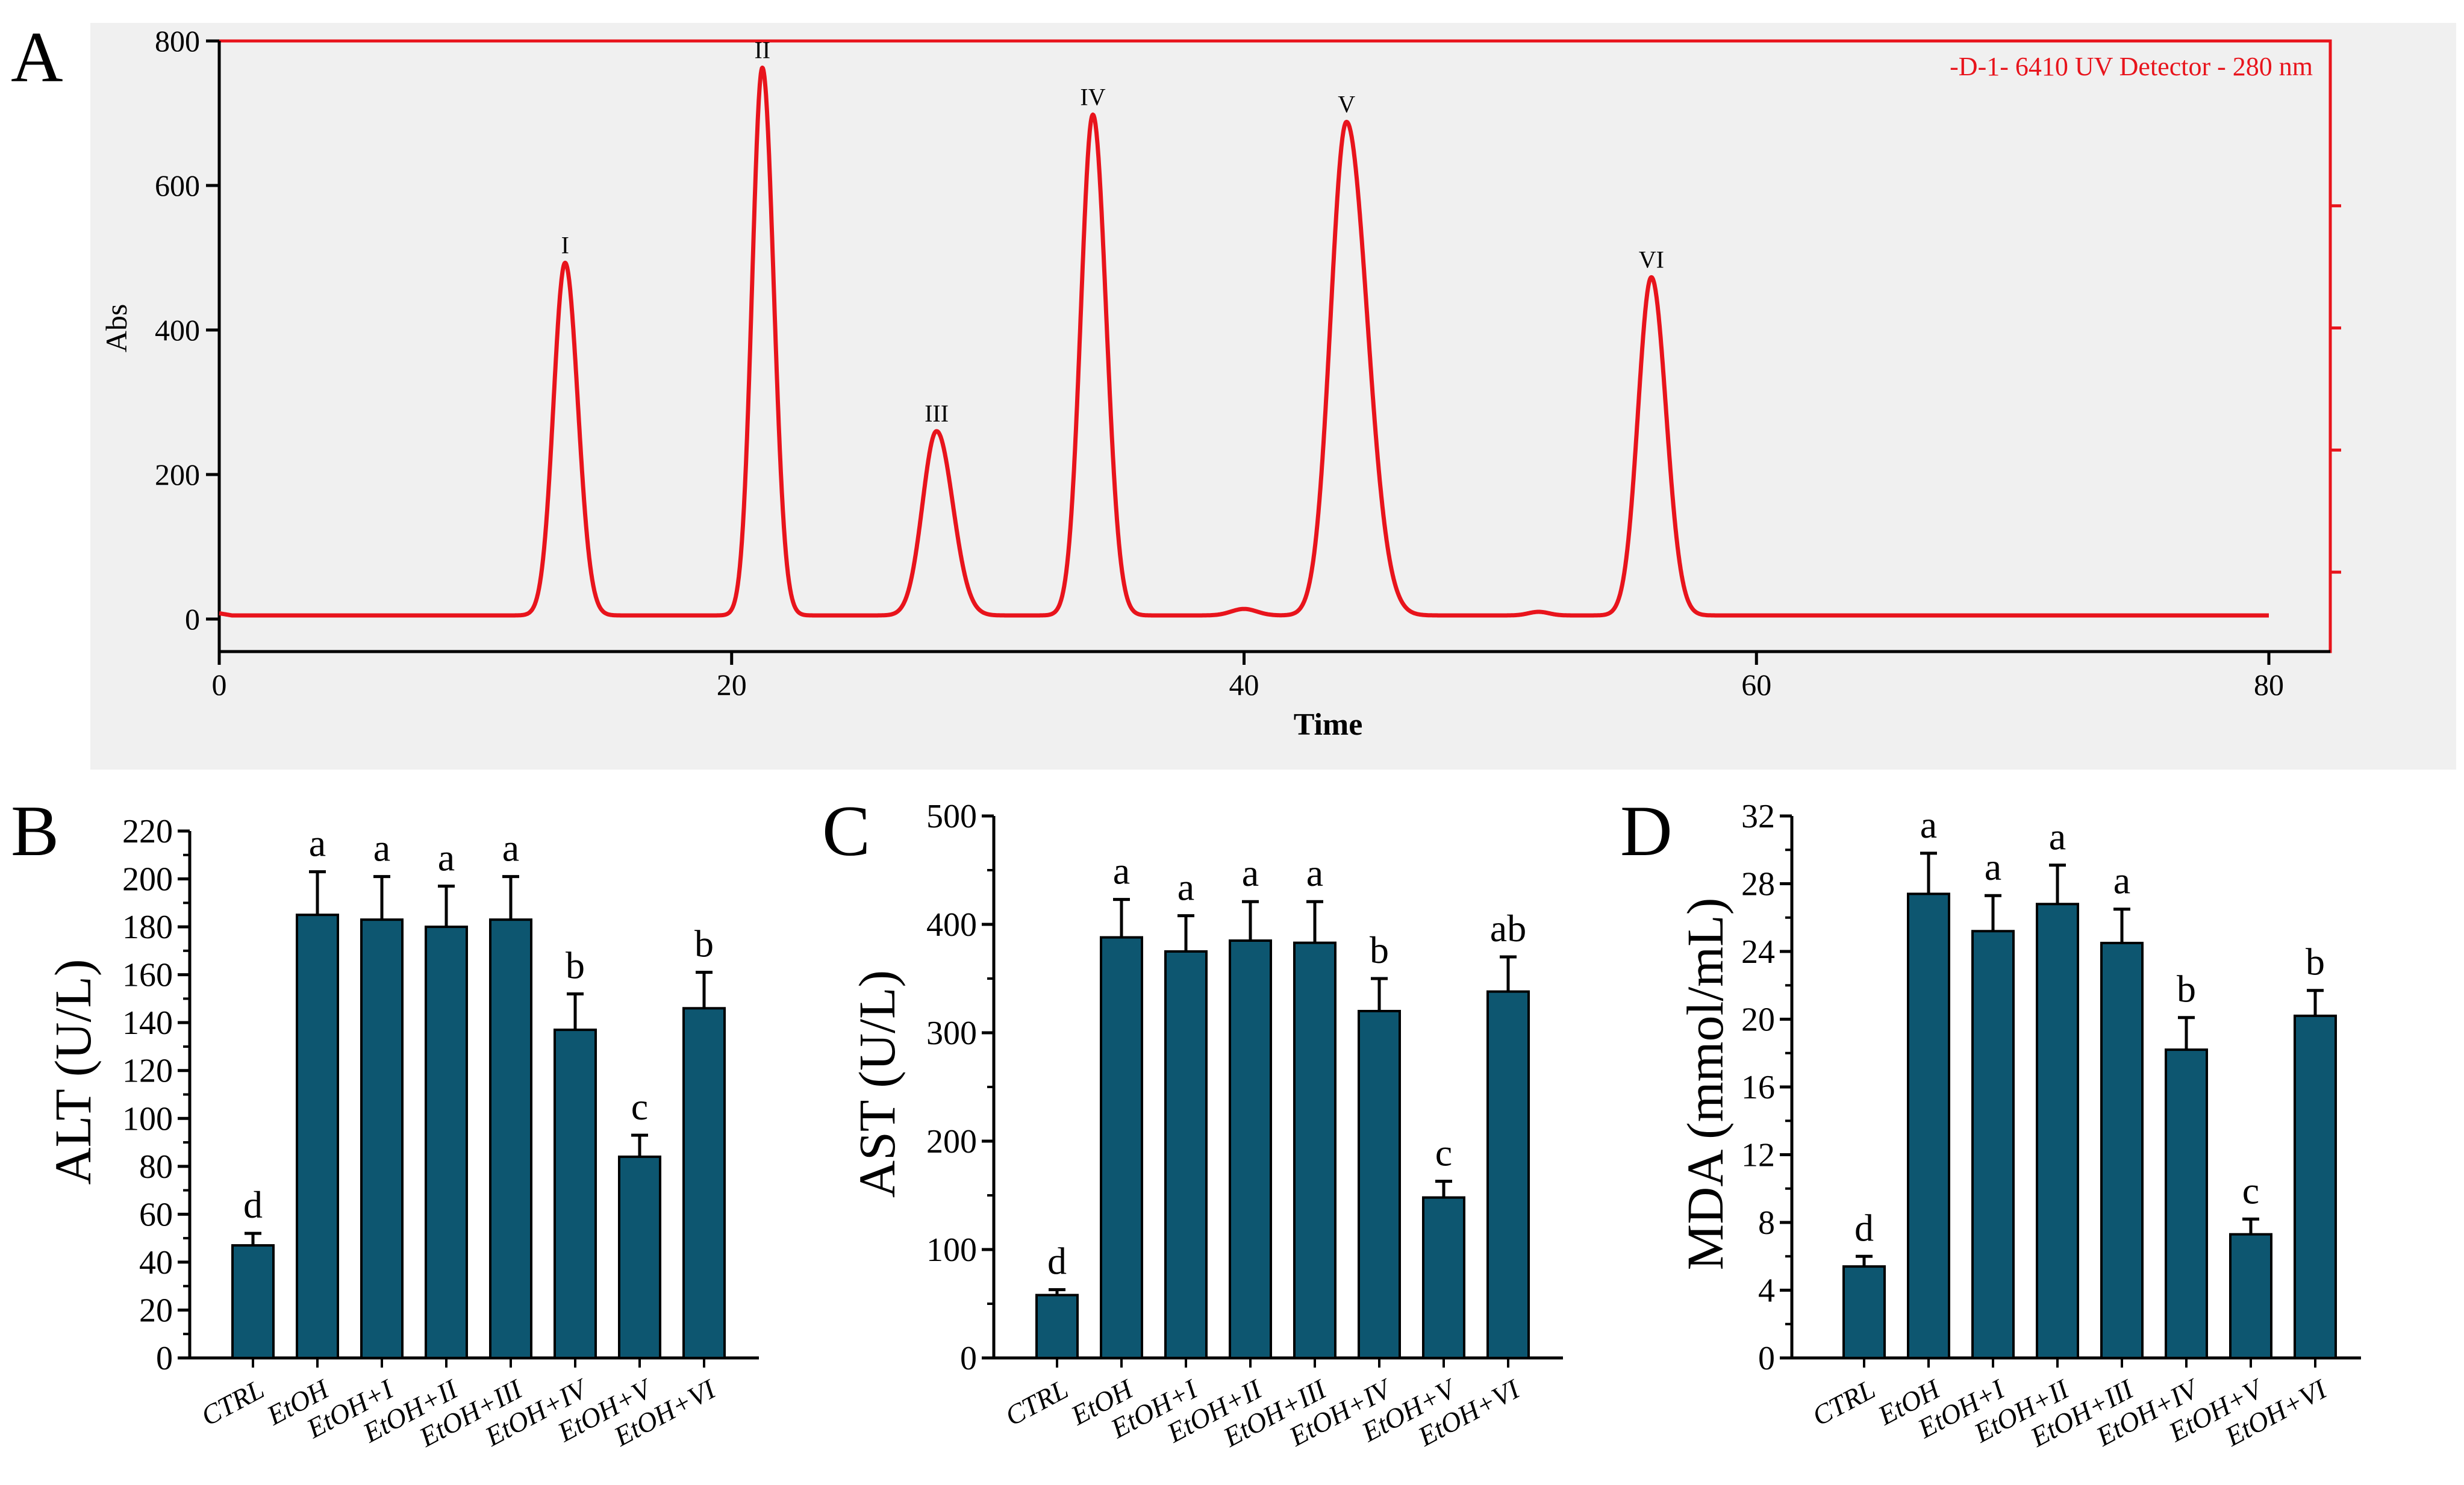 The width and height of the screenshot is (2464, 1485). I want to click on peak-label: I, so click(565, 244).